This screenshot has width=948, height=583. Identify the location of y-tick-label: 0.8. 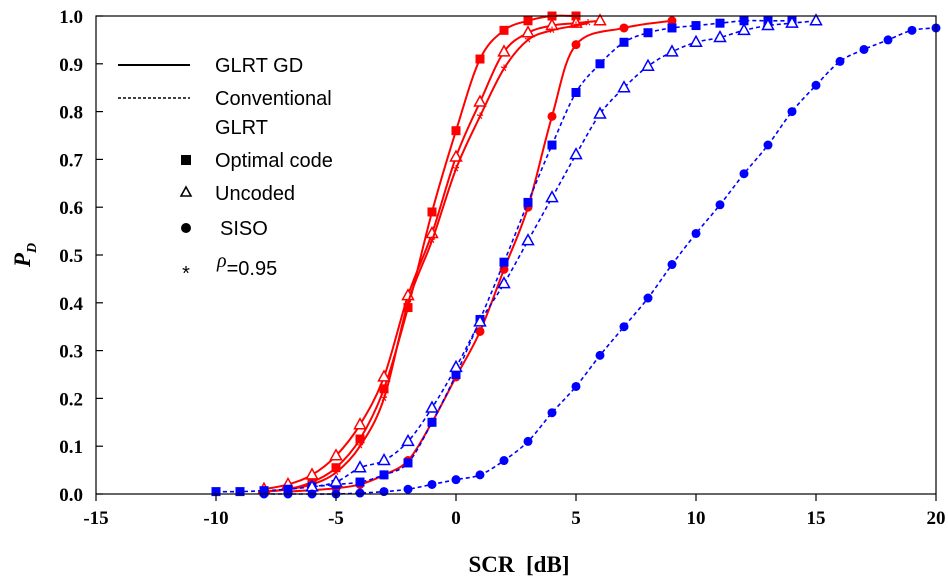
(71, 113).